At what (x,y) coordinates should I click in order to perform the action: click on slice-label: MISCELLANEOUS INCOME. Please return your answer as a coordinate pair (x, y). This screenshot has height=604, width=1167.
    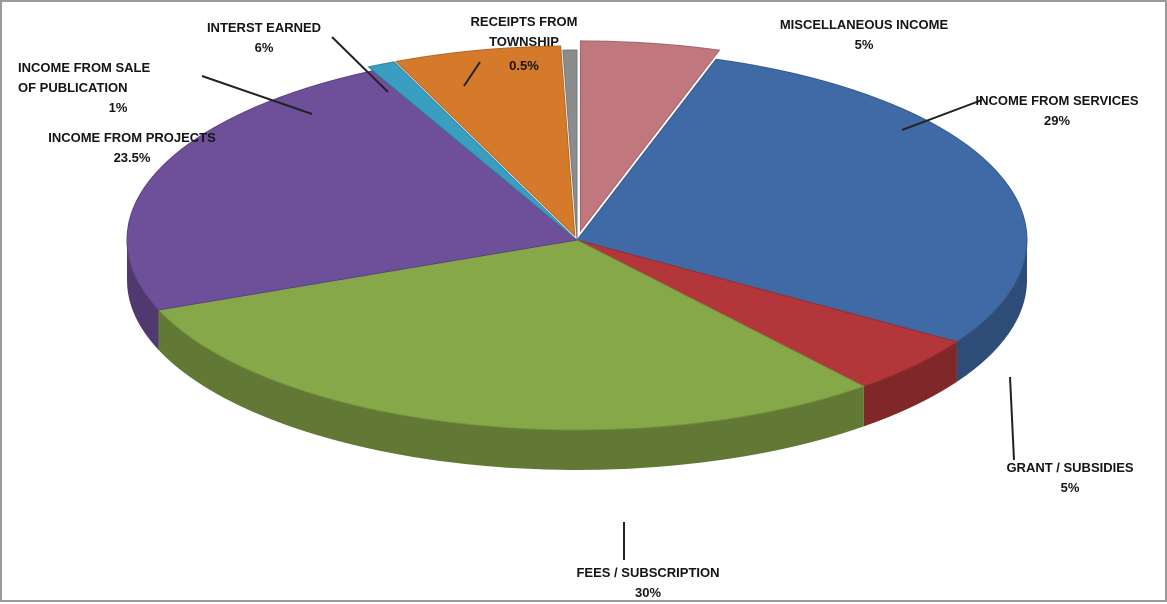
    Looking at the image, I should click on (864, 24).